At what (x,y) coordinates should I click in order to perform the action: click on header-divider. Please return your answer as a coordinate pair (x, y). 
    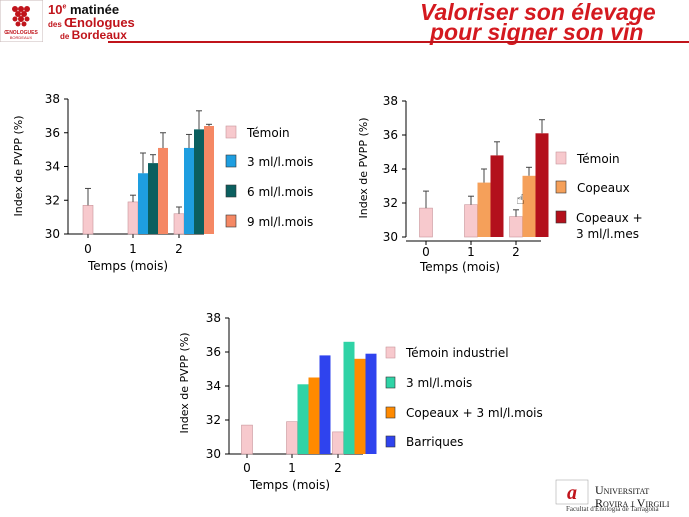
    Looking at the image, I should click on (398, 42).